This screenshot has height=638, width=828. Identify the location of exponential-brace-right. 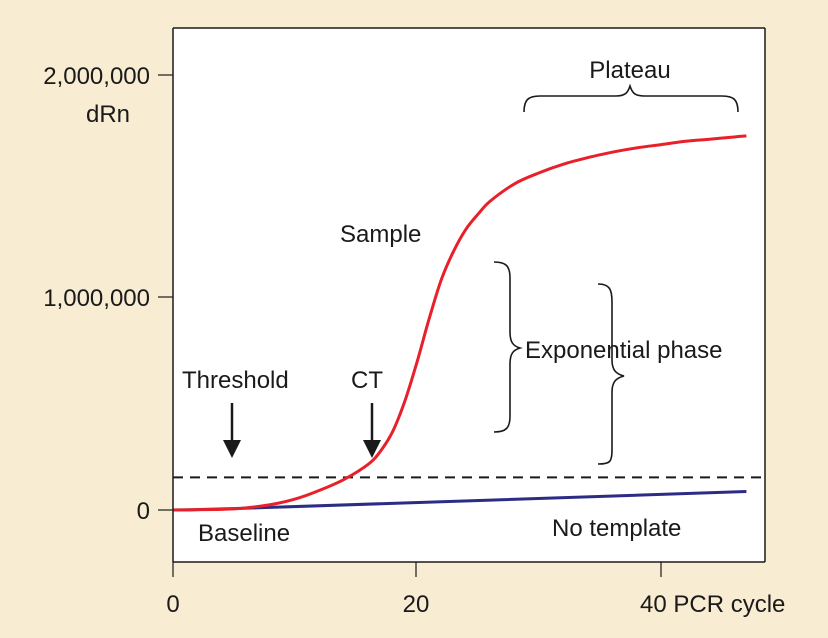
(611, 374).